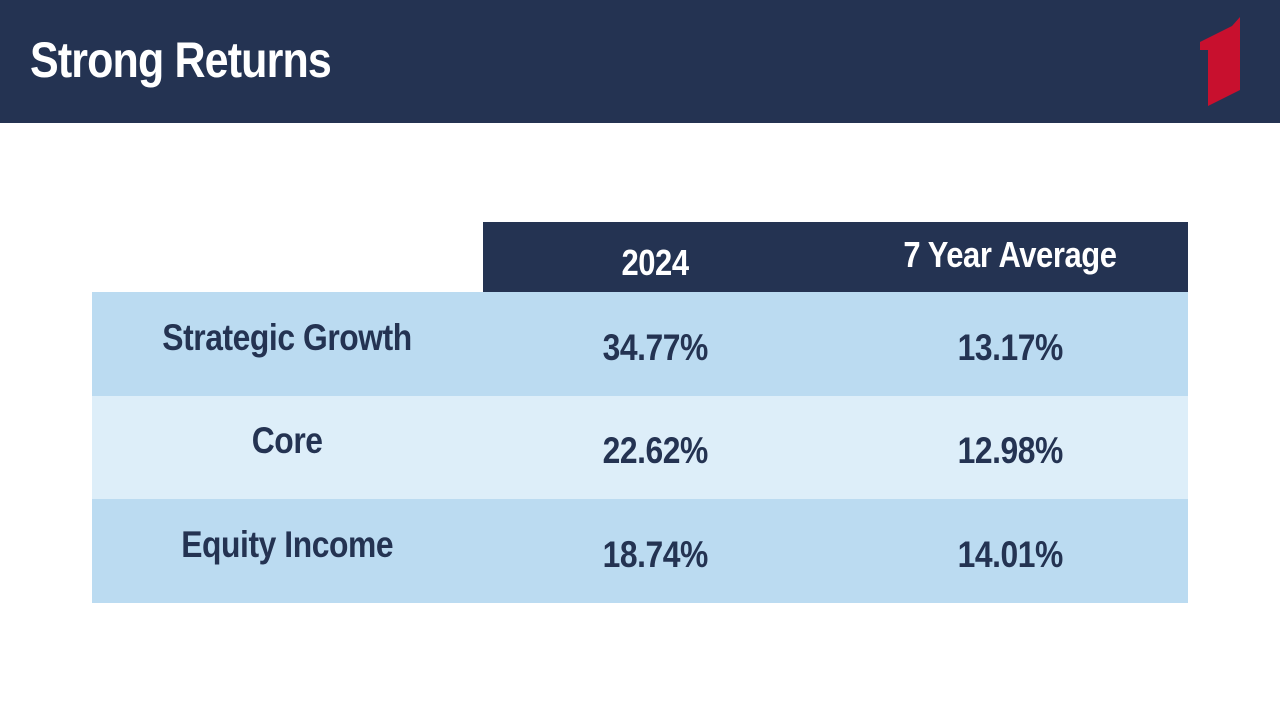  What do you see at coordinates (655, 451) in the screenshot?
I see `row-value-2024: 22.62%` at bounding box center [655, 451].